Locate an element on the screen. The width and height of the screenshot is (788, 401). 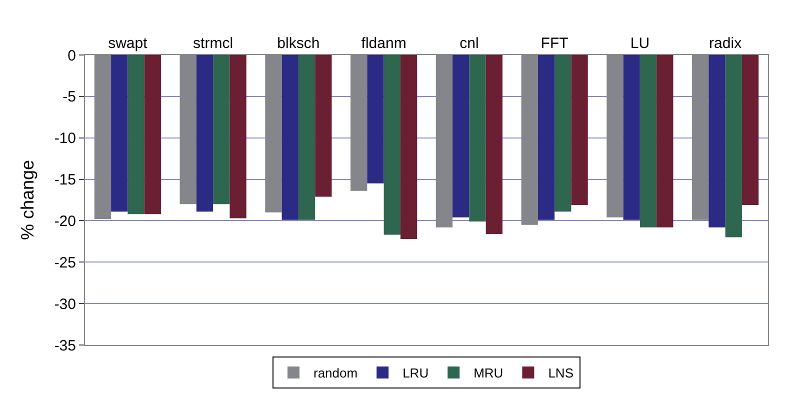
x-tick-label: FFT is located at coordinates (554, 43).